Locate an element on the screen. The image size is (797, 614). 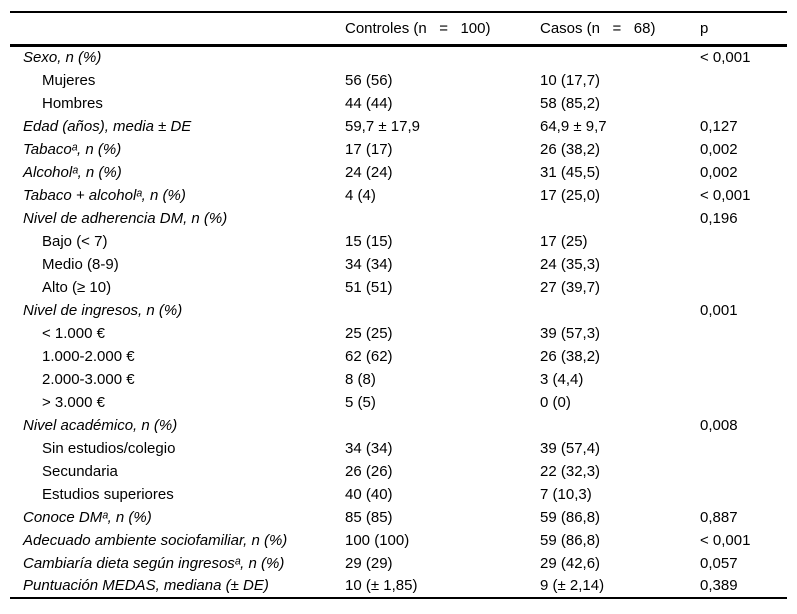
cell-controles: 51 (51) is located at coordinates (369, 287).